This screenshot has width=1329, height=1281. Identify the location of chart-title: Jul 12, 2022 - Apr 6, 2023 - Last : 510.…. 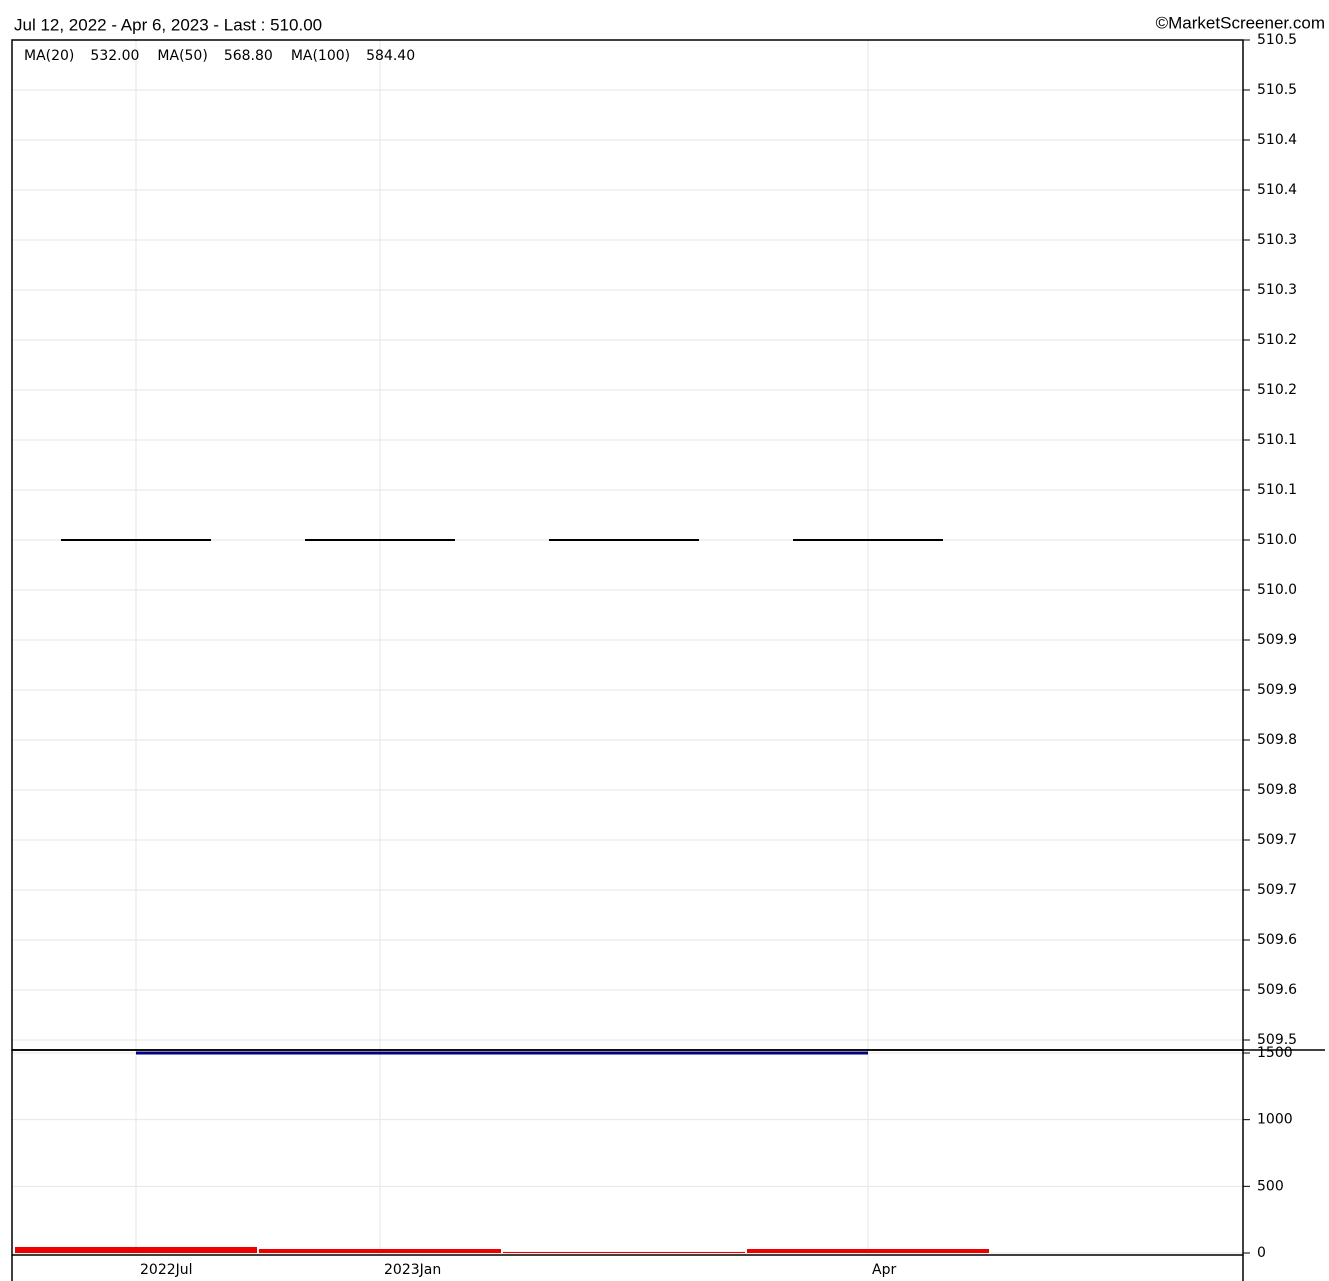
(168, 24).